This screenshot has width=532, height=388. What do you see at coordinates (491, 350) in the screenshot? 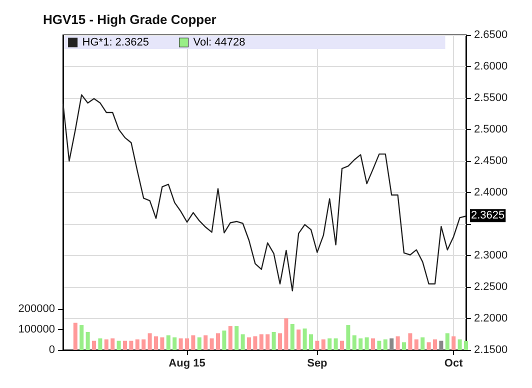
I see `y-tick-label: 2.1500` at bounding box center [491, 350].